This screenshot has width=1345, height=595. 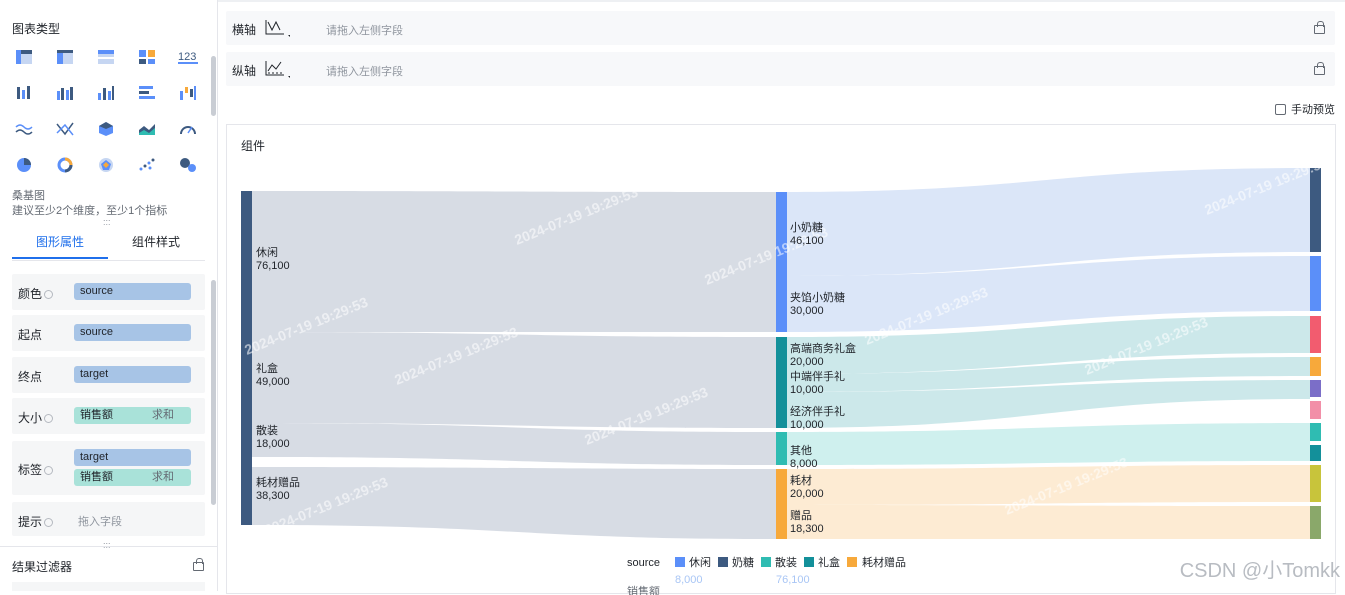 What do you see at coordinates (364, 30) in the screenshot?
I see `x-axis-drop-zone: 请拖入左侧字段` at bounding box center [364, 30].